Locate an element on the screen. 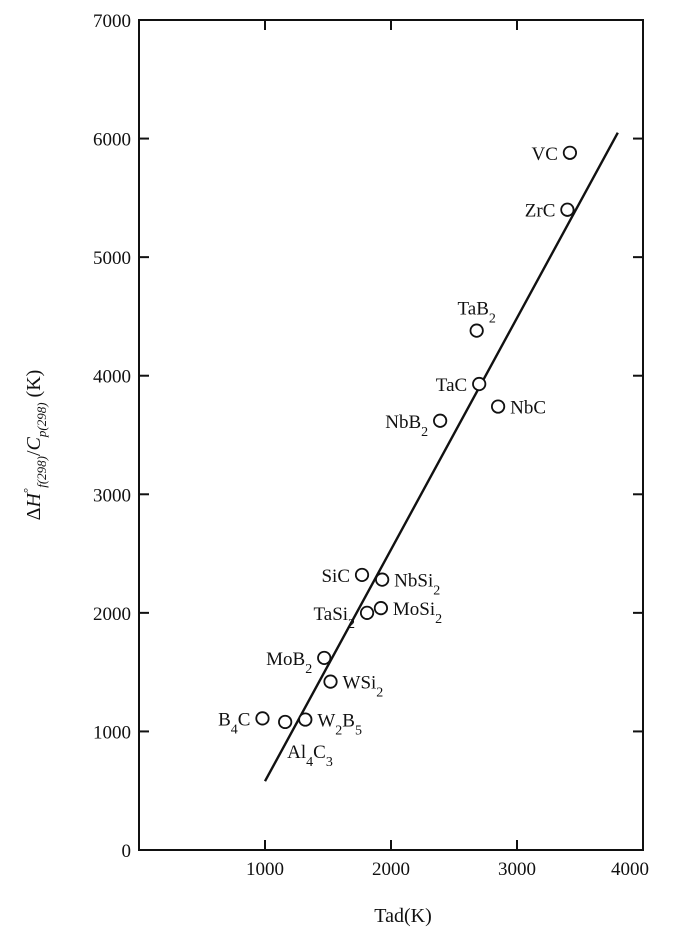 The image size is (678, 930). data-point-al4c3 is located at coordinates (285, 722).